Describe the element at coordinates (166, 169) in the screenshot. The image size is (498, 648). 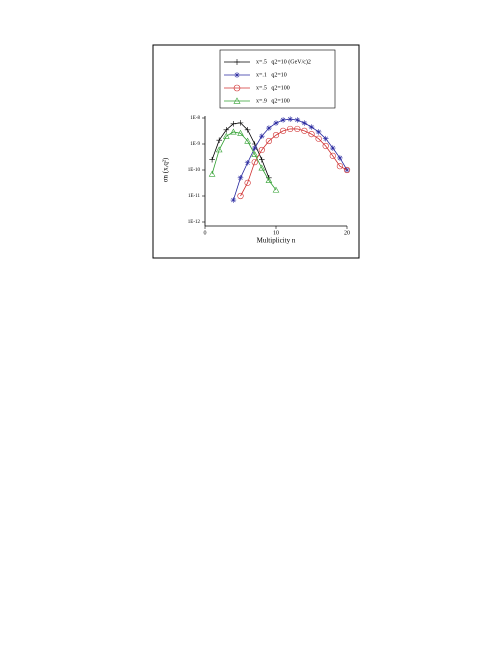
I see `y-axis-label: σn (x,q²)` at that location.